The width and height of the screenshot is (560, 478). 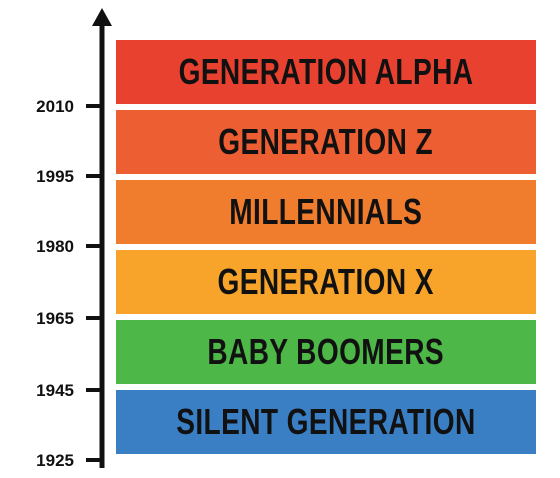 What do you see at coordinates (102, 17) in the screenshot?
I see `axis-arrow-head` at bounding box center [102, 17].